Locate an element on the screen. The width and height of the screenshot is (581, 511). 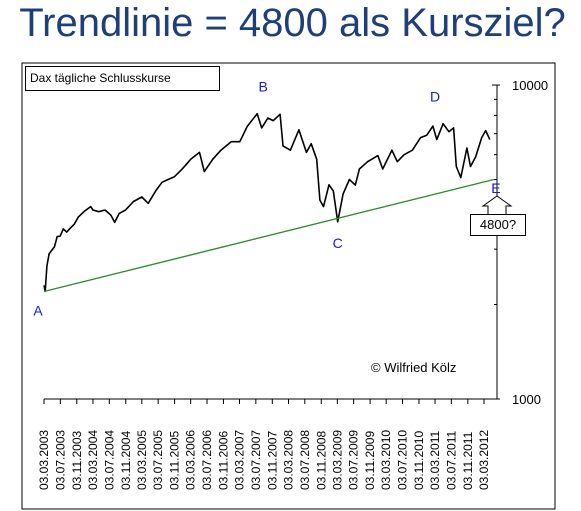
y-tick-label: 1000 is located at coordinates (526, 399).